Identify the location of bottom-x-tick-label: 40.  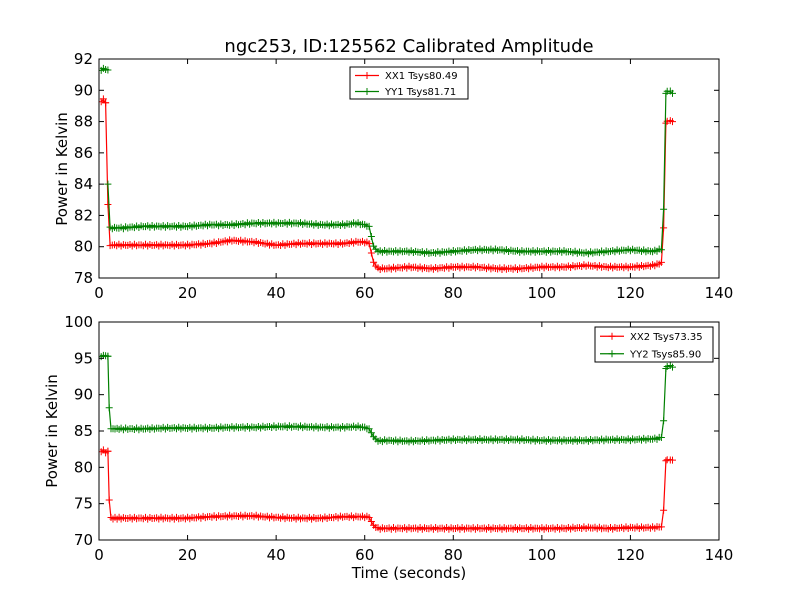
(276, 555).